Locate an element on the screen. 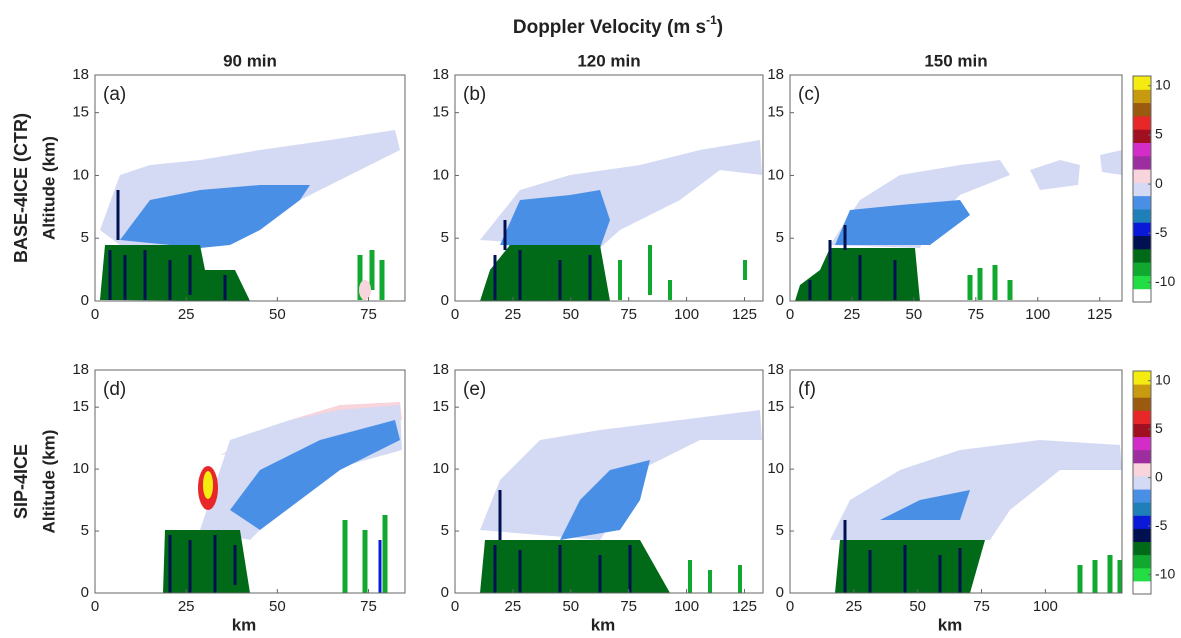 This screenshot has height=638, width=1181. panel-label: (a) is located at coordinates (114, 94).